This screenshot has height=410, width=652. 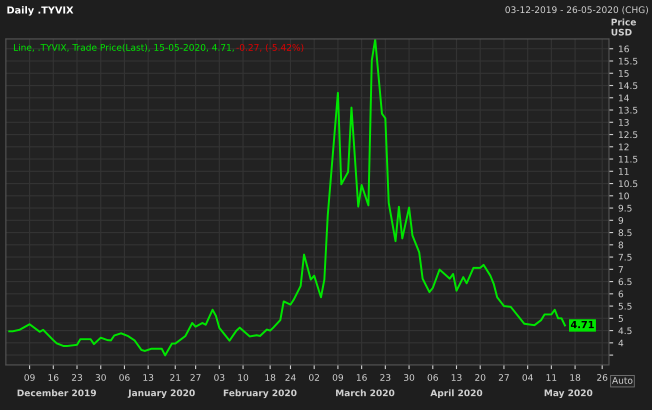 I want to click on y-tick-label: 15.5, so click(x=628, y=61).